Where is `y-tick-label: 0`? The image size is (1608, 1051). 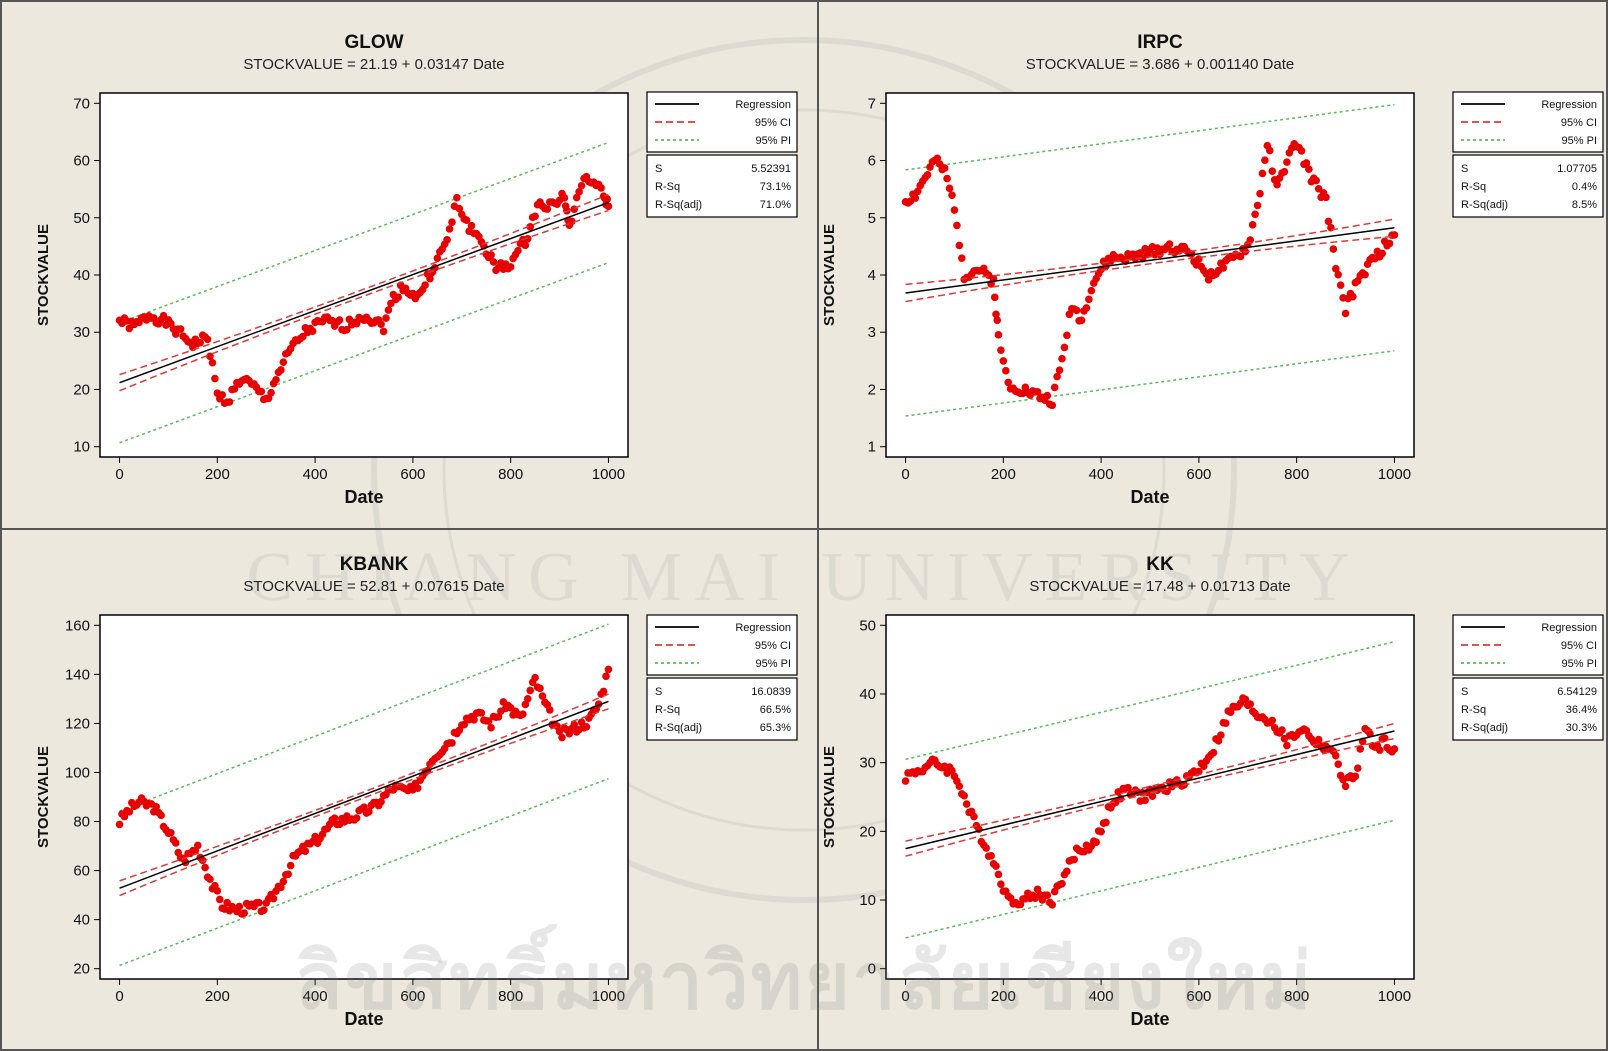
y-tick-label: 0 is located at coordinates (872, 969).